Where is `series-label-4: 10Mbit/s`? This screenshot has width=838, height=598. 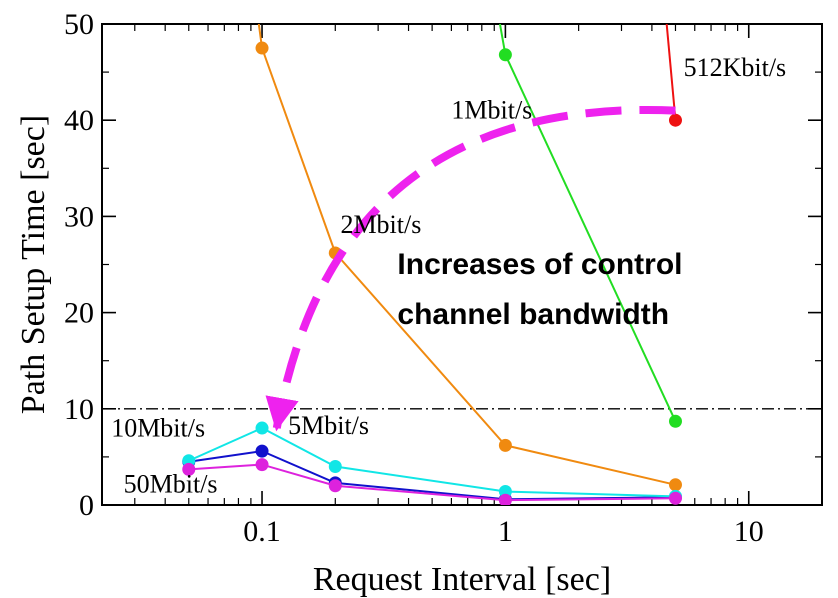 series-label-4: 10Mbit/s is located at coordinates (158, 428).